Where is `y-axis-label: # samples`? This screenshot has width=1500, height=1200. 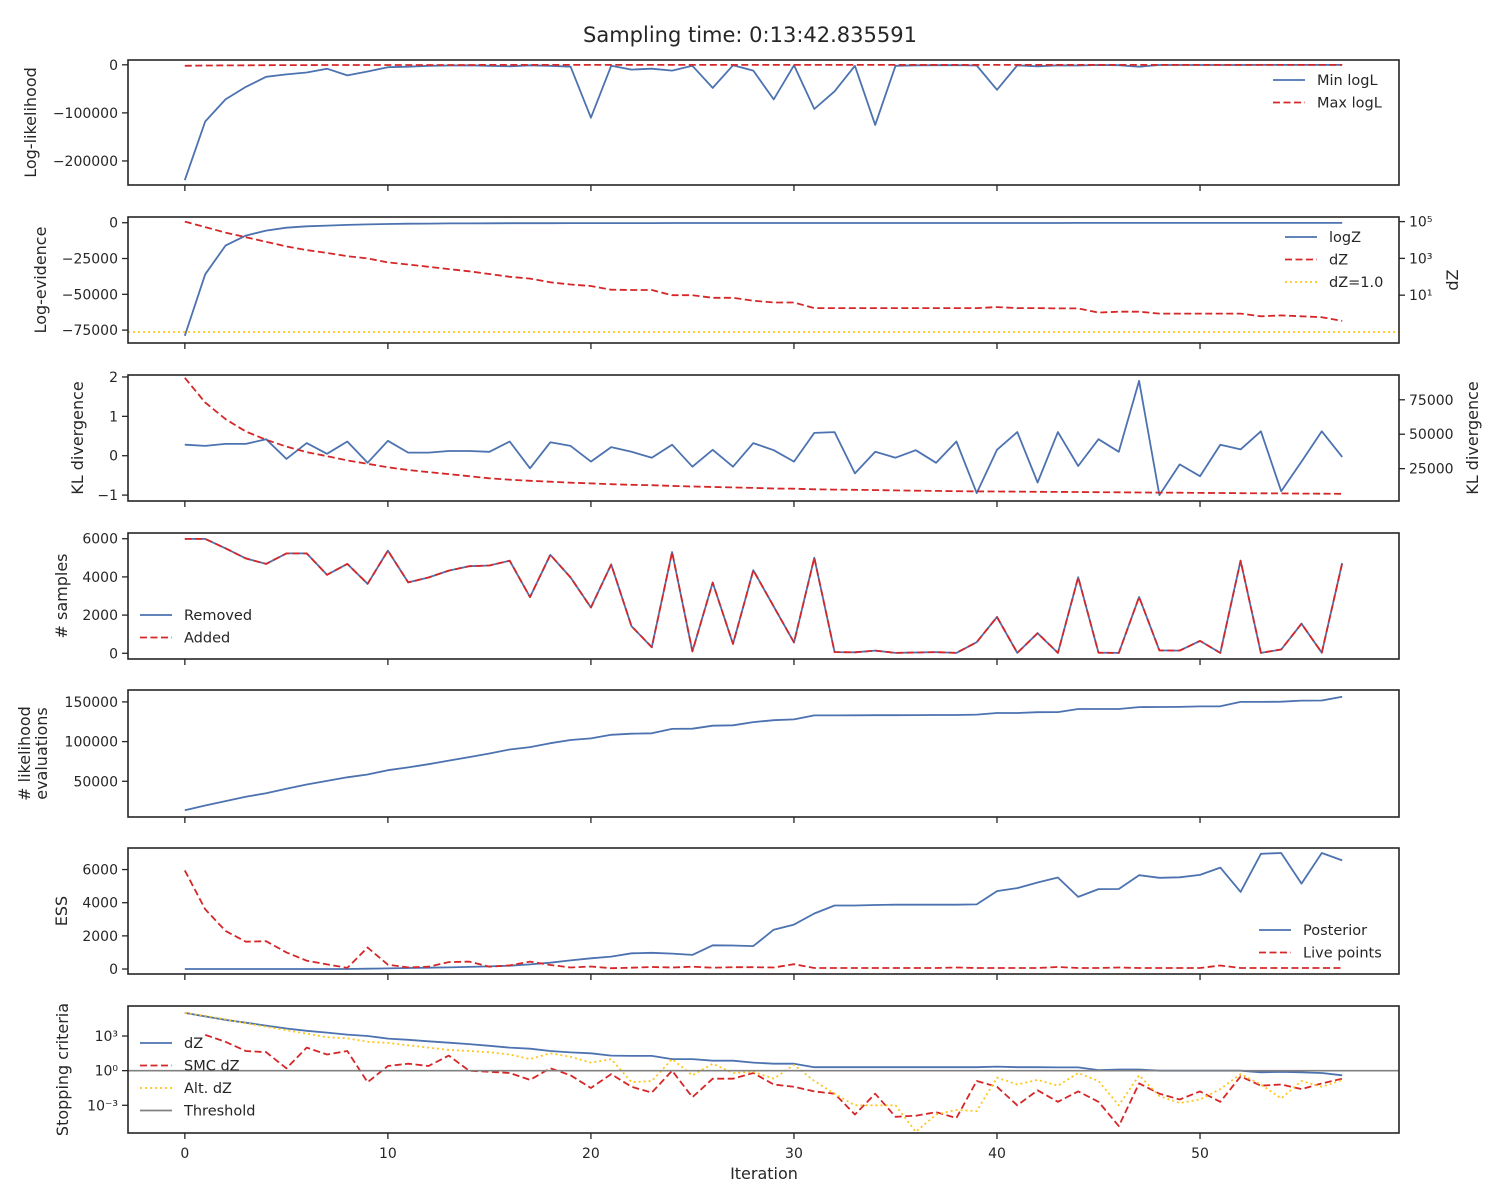
y-axis-label: # samples is located at coordinates (61, 596).